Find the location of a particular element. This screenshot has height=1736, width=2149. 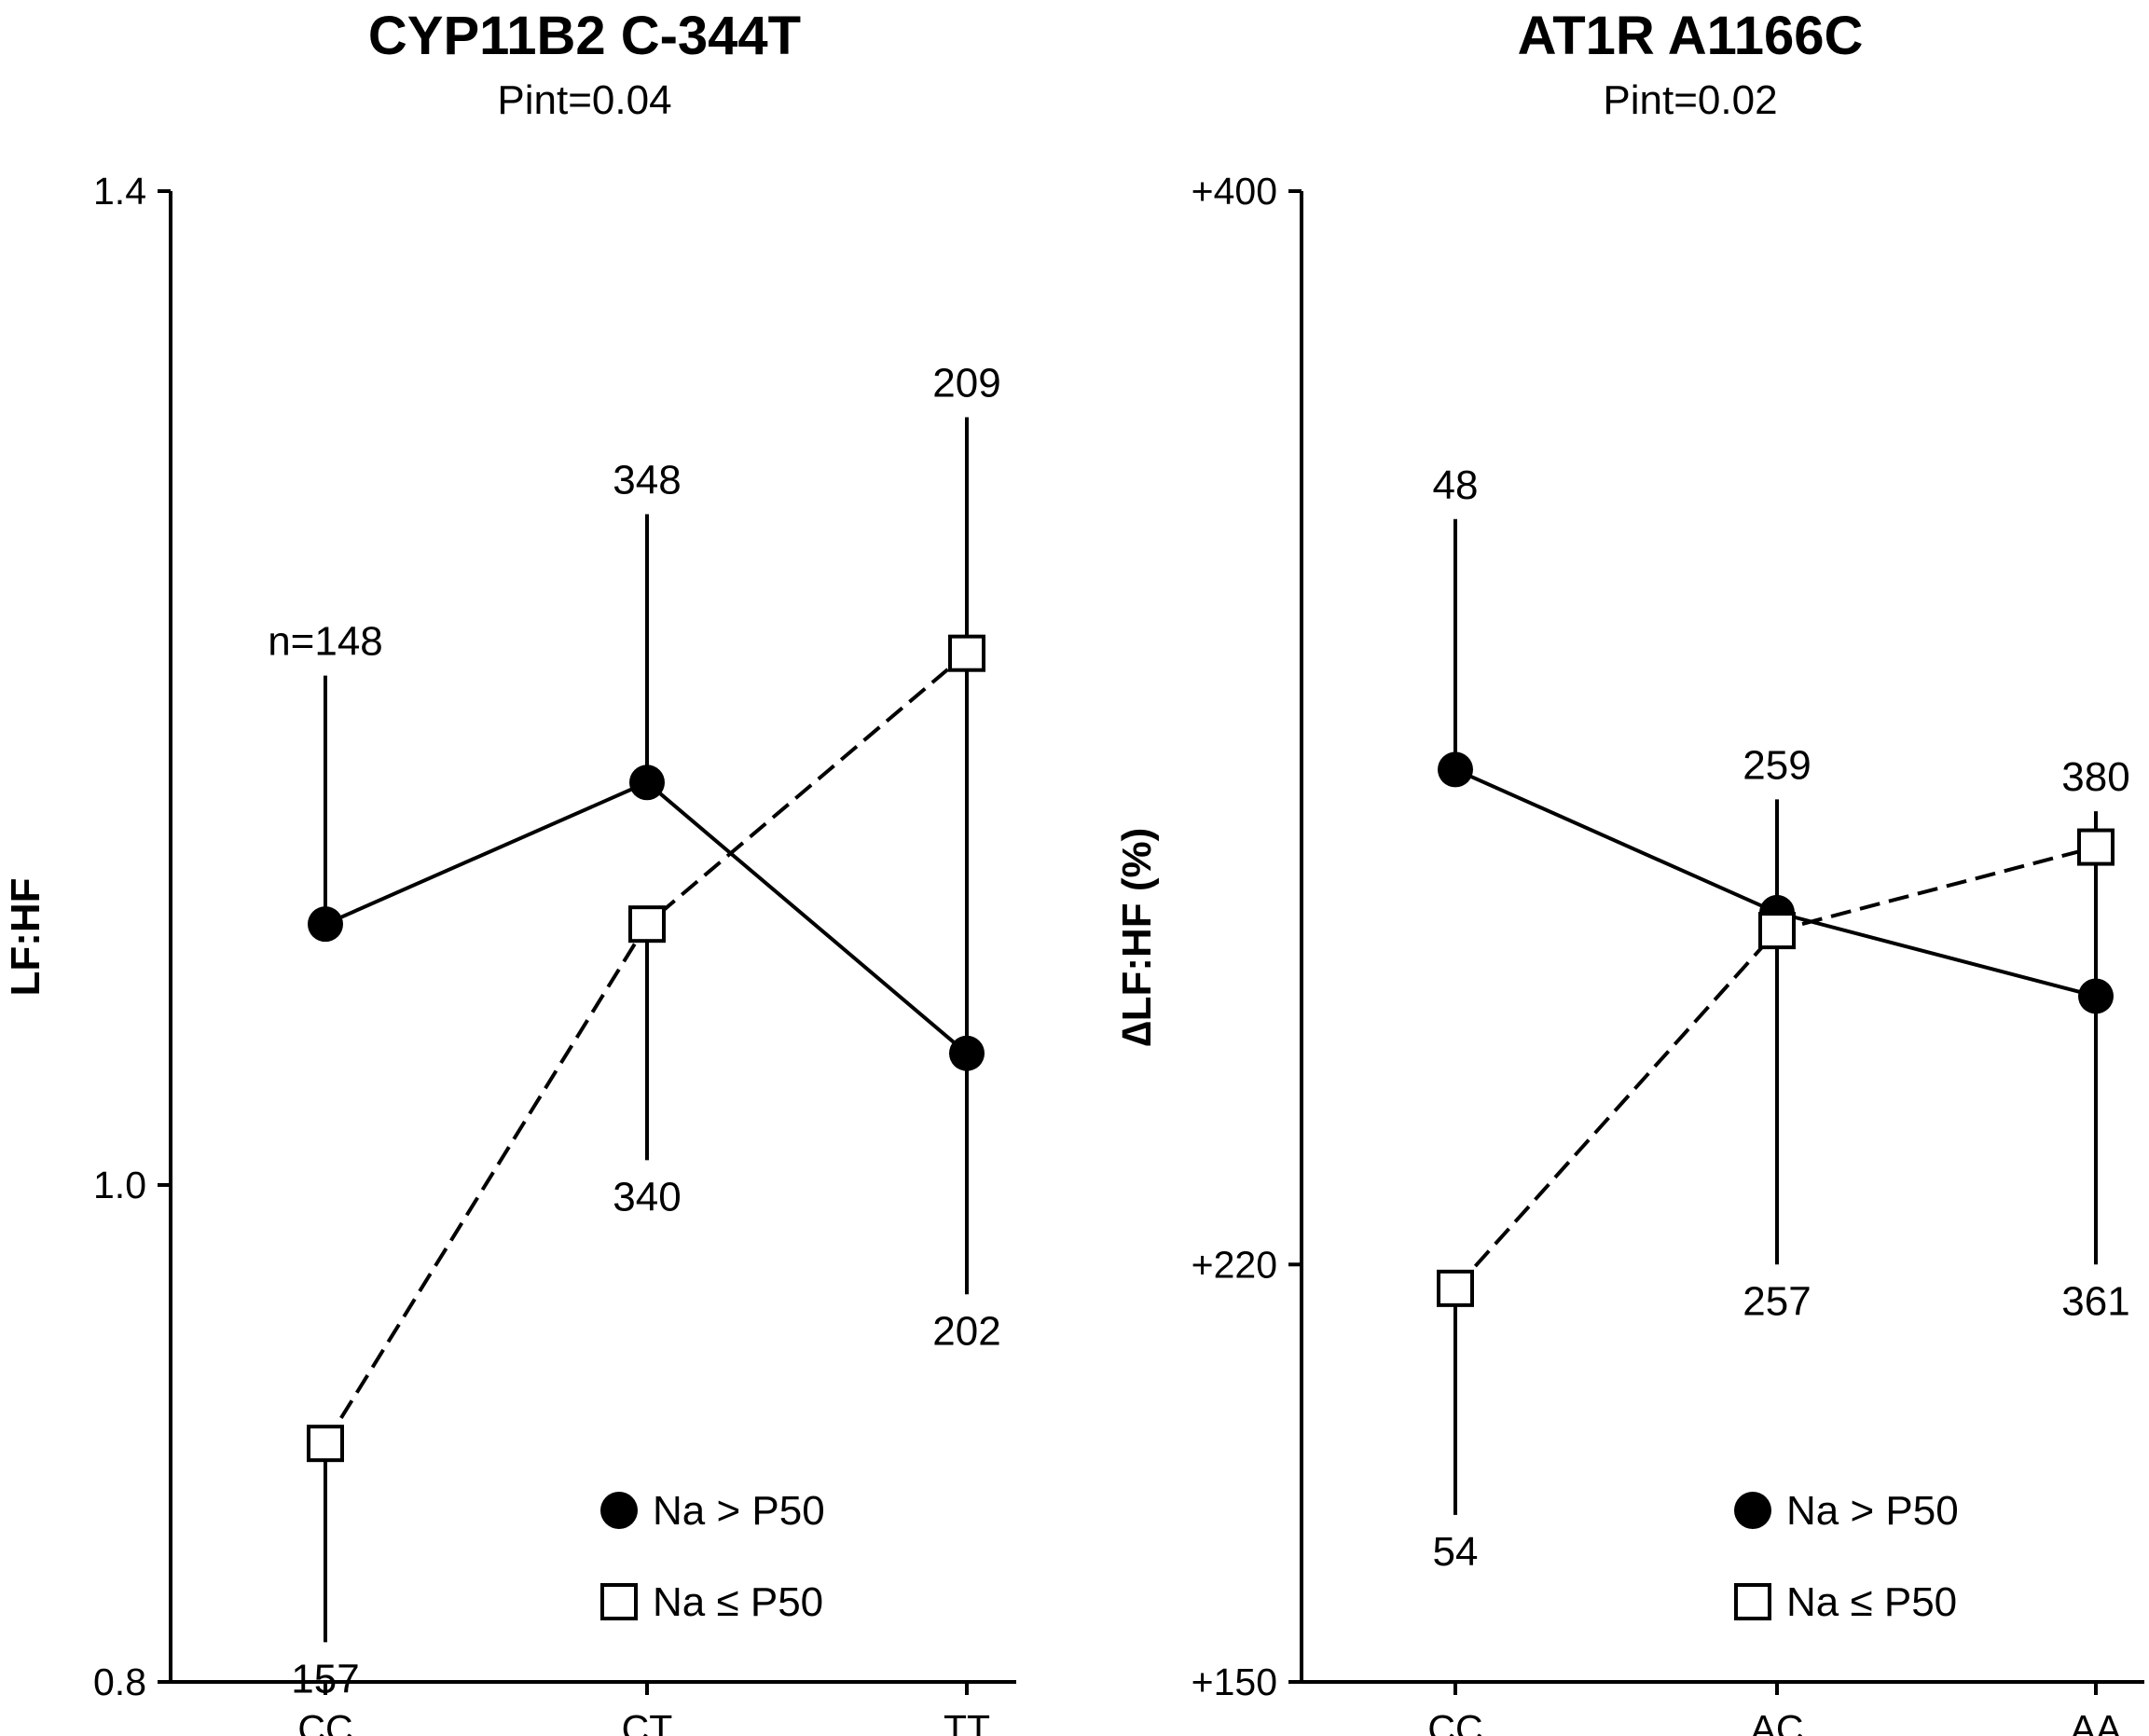

x-tick-label: AC is located at coordinates (1778, 1721).